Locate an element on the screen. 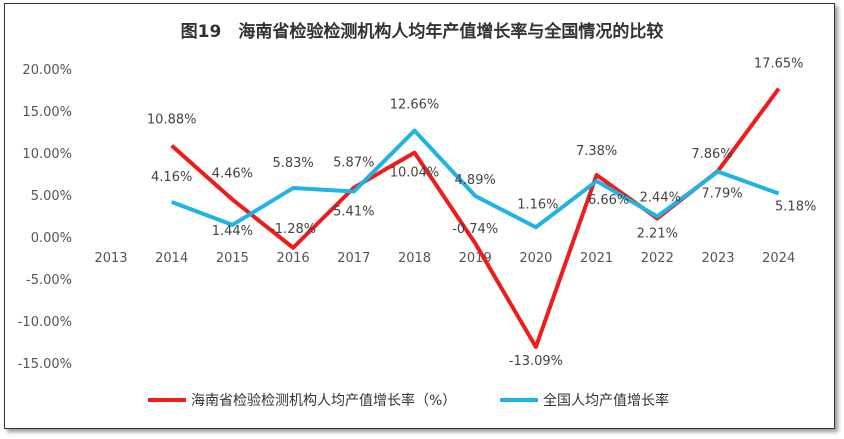  data-label-hainan: -1.28% is located at coordinates (293, 229).